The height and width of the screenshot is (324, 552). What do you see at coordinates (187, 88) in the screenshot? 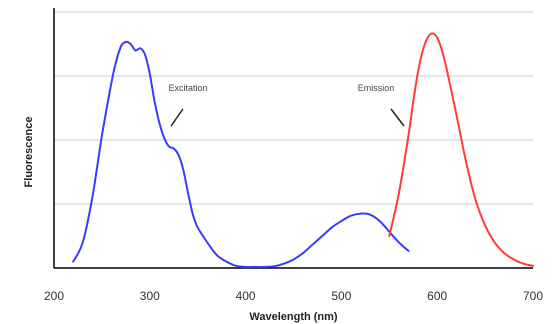
I see `annotation-label-excitation: Excitation` at bounding box center [187, 88].